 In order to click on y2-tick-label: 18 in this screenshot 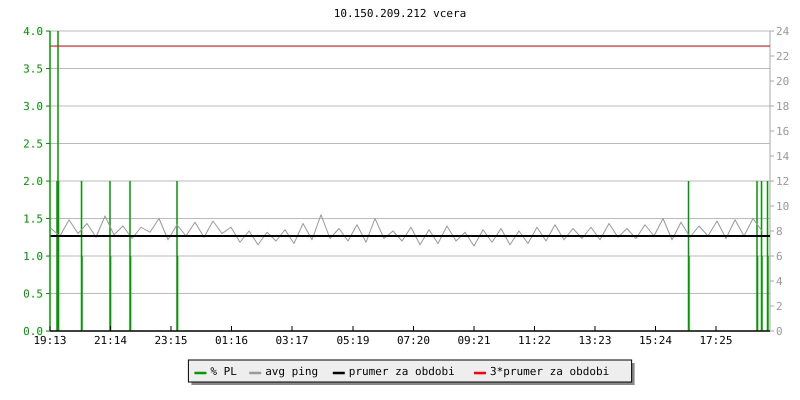, I will do `click(783, 106)`.